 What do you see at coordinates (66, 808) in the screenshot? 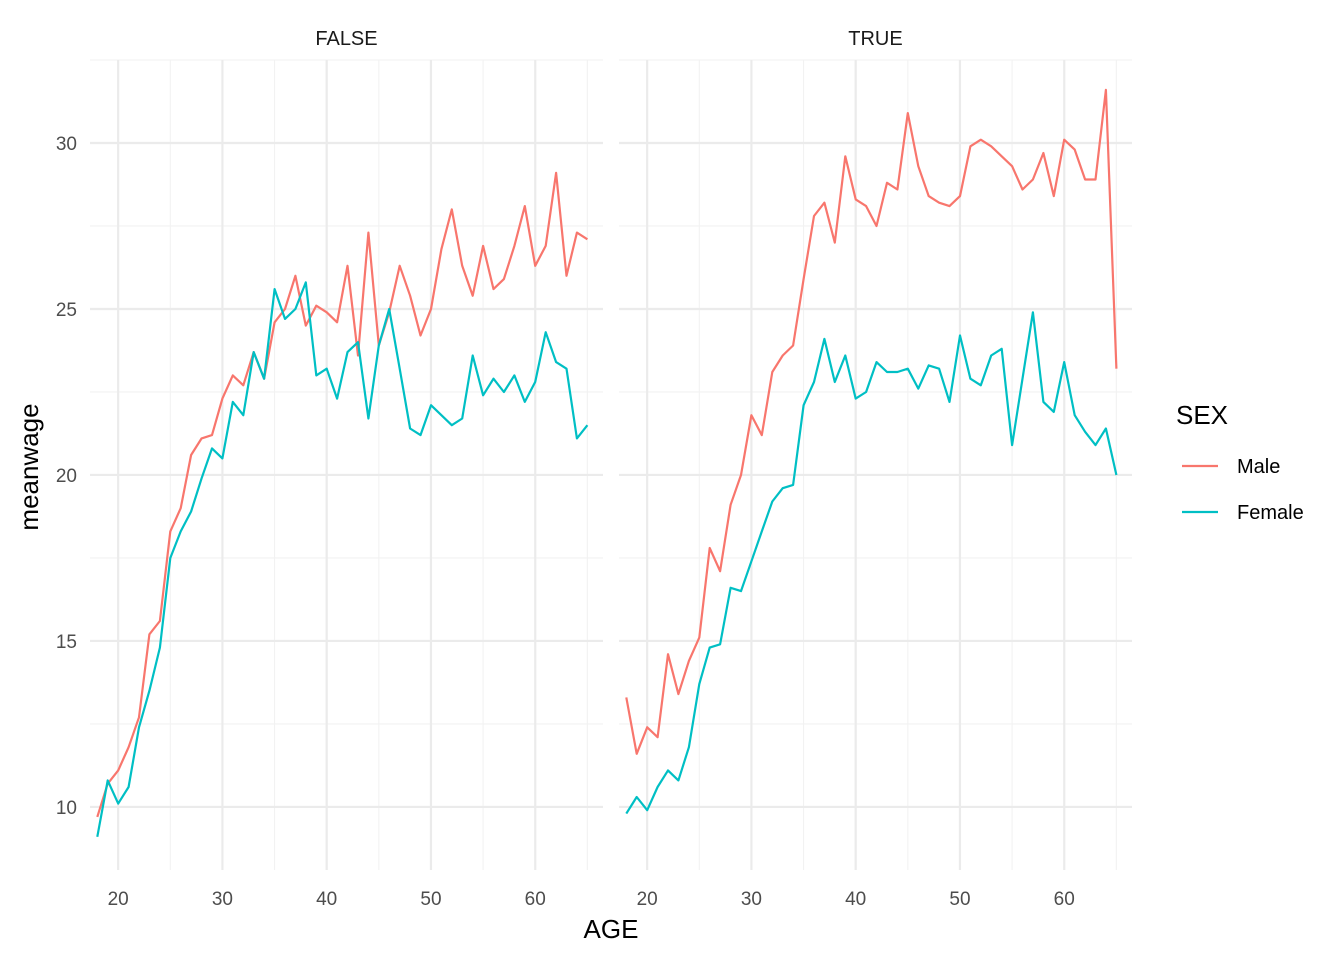
I see `y-tick-label: 10` at bounding box center [66, 808].